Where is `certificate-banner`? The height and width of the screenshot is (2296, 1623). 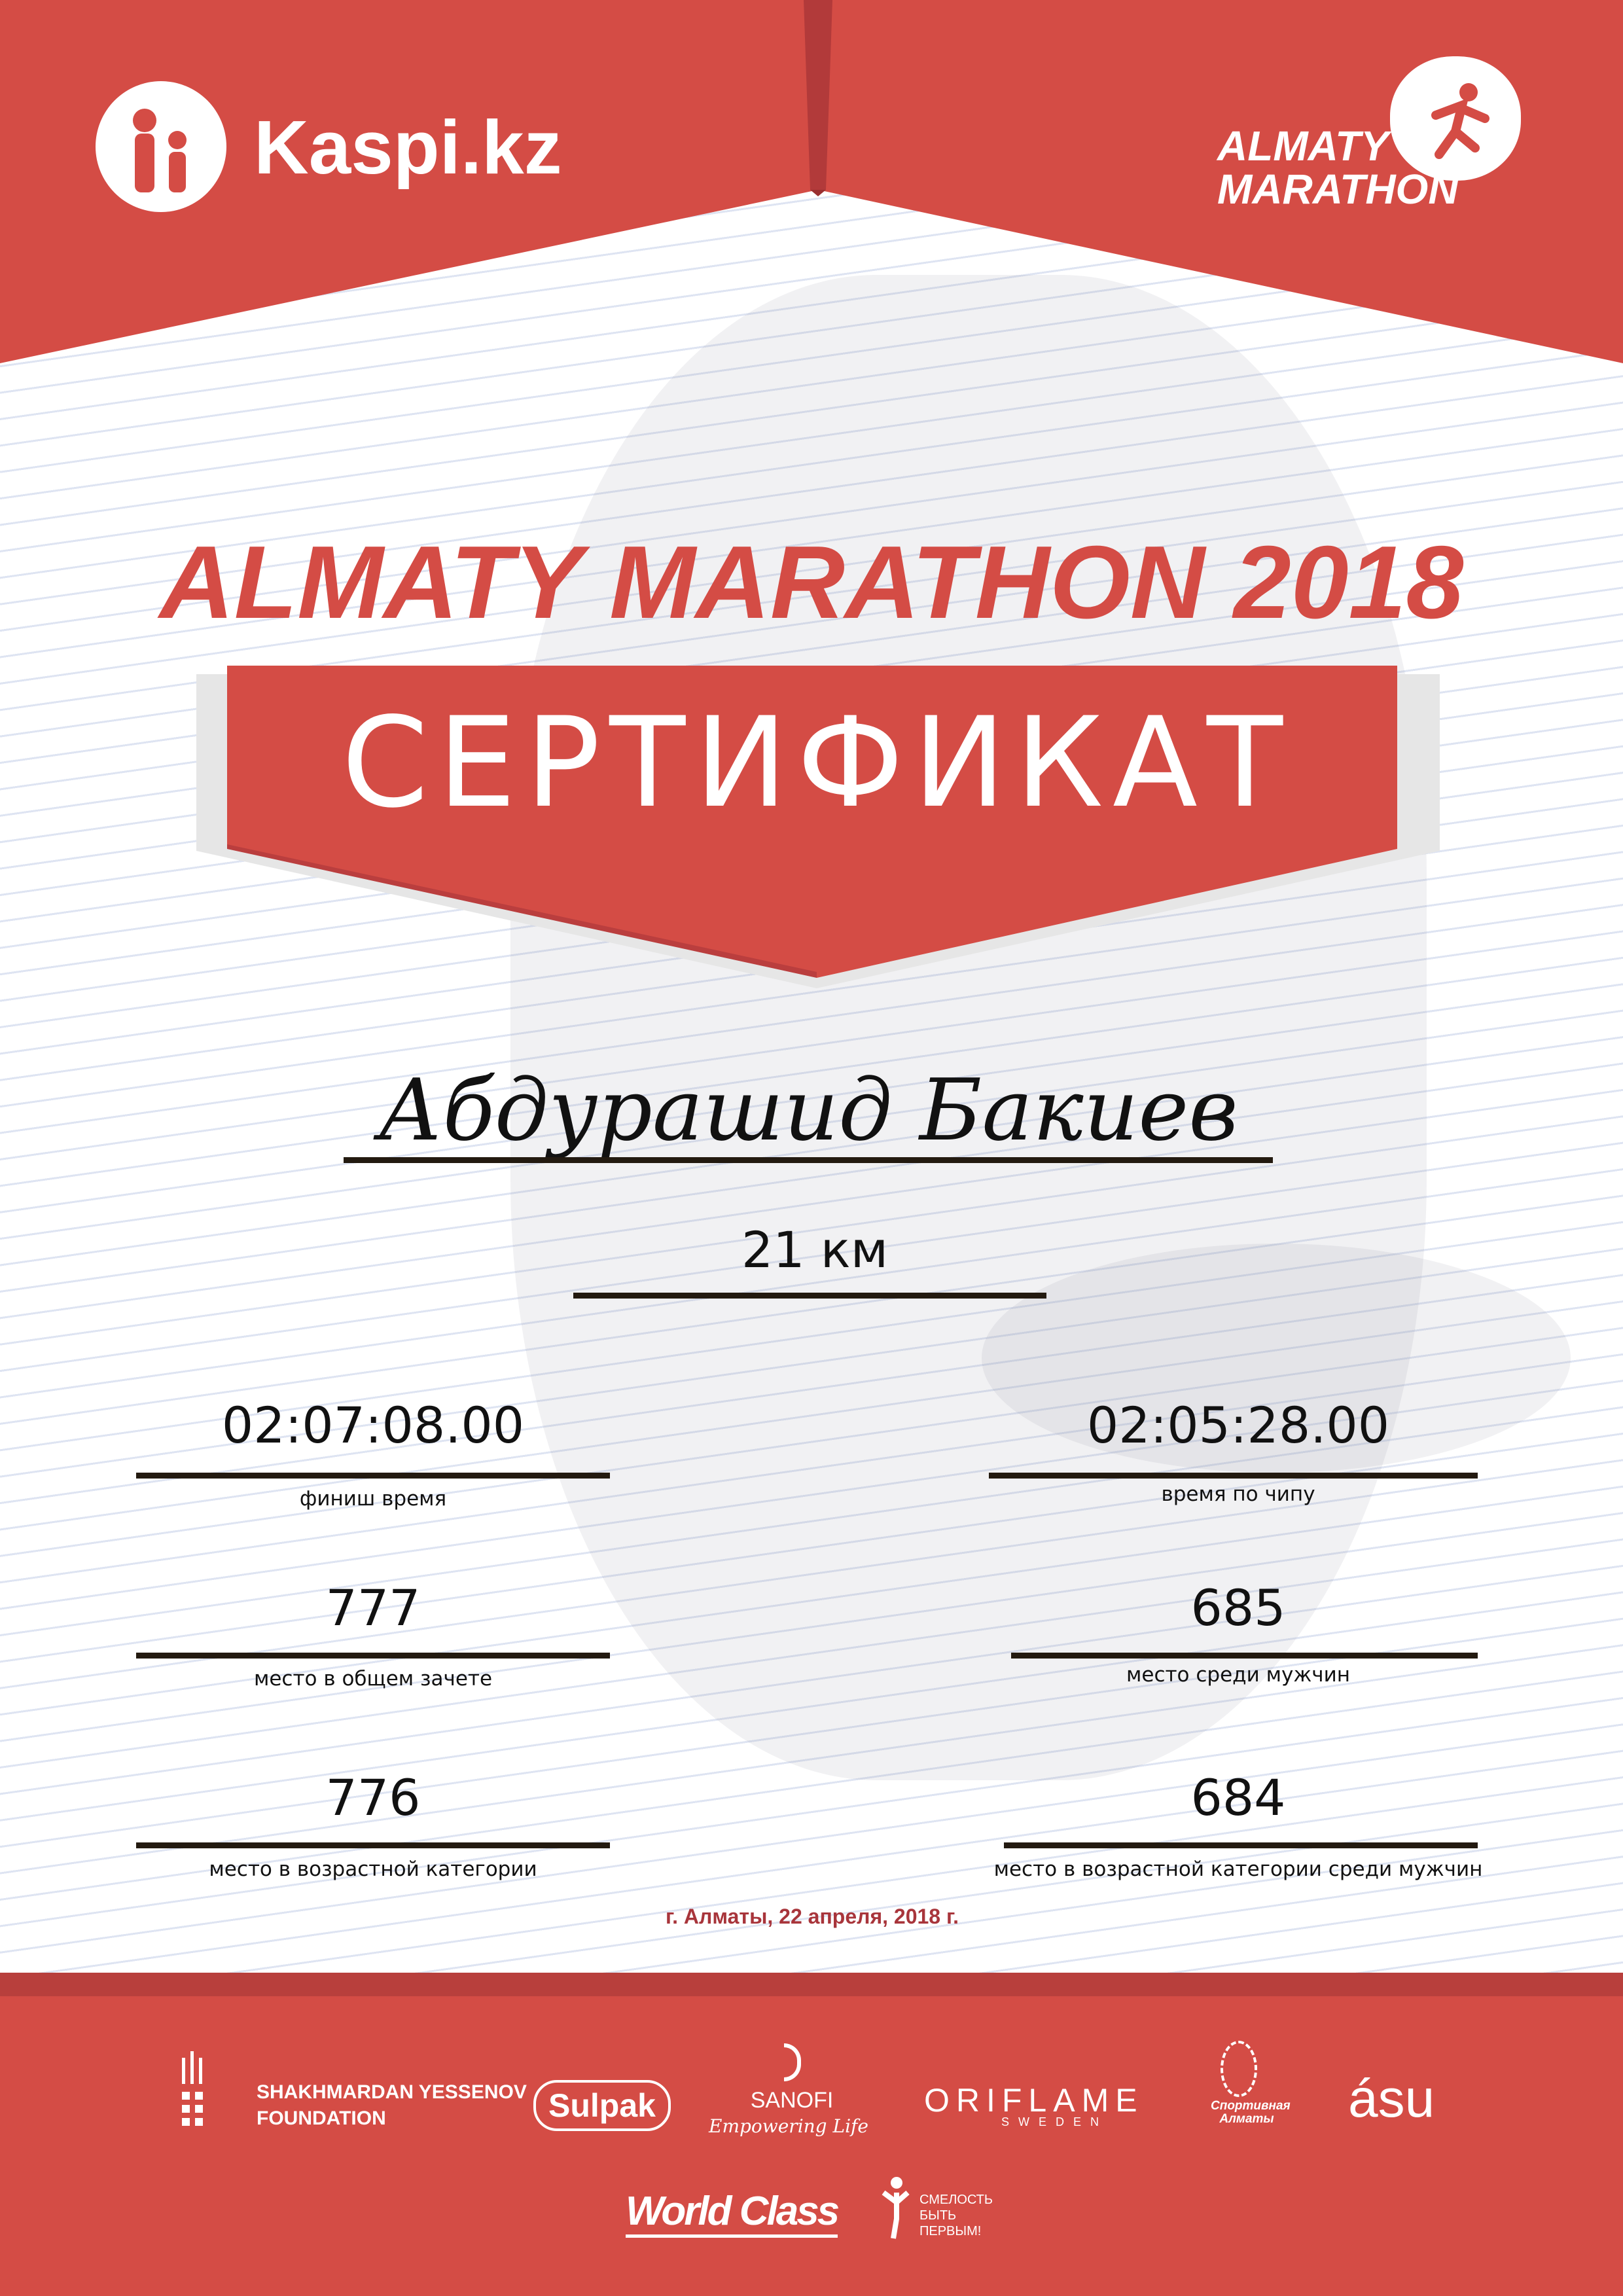 certificate-banner is located at coordinates (818, 827).